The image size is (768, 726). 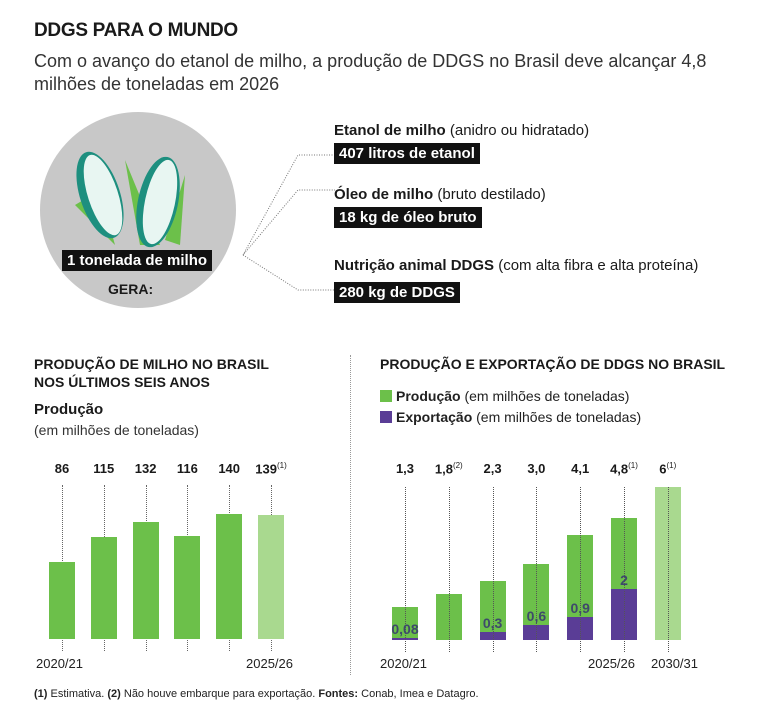 What do you see at coordinates (580, 468) in the screenshot?
I see `value-label: 4,1` at bounding box center [580, 468].